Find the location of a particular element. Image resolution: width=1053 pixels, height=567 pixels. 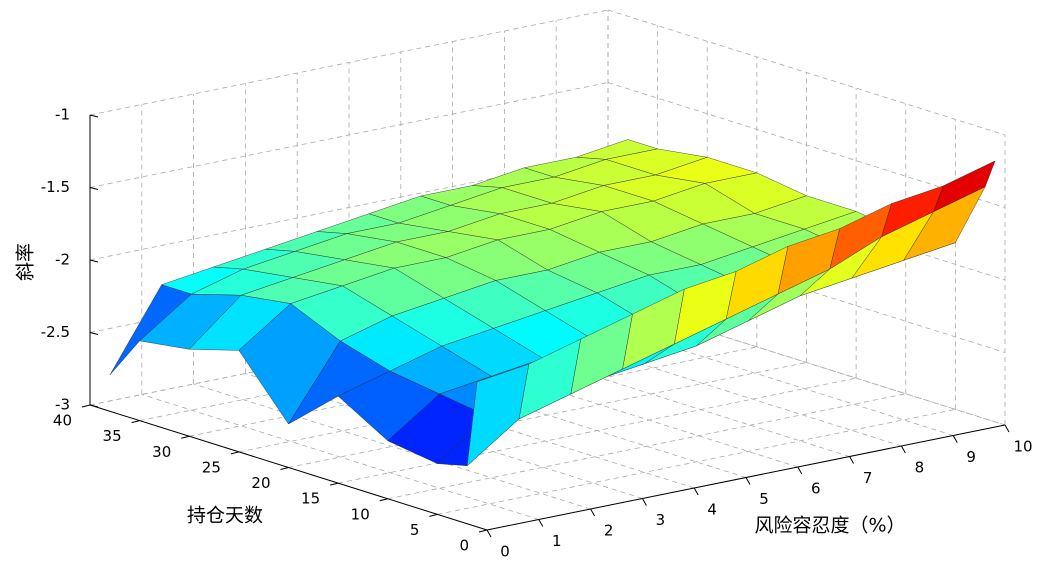

y-axis-label: 持仓天数 is located at coordinates (225, 516).